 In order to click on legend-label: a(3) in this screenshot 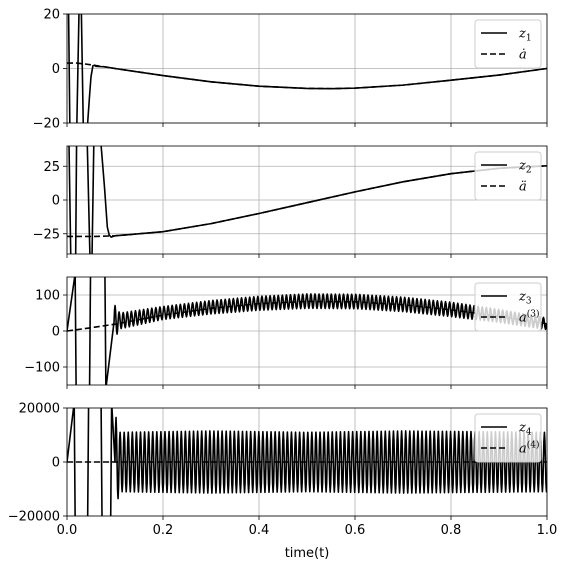, I will do `click(529, 317)`.